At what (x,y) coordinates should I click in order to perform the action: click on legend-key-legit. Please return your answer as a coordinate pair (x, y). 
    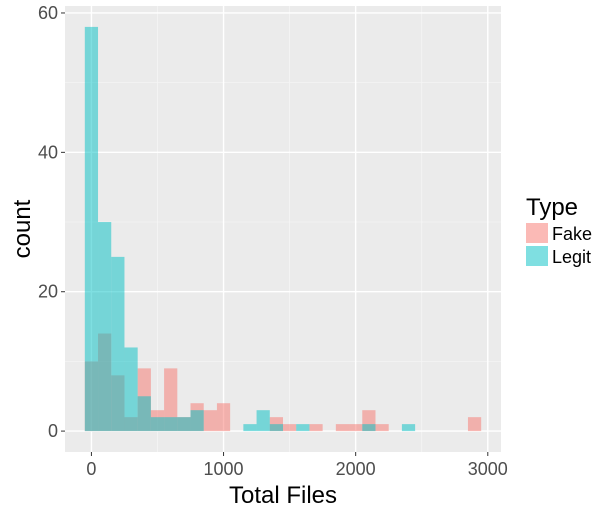
    Looking at the image, I should click on (537, 256).